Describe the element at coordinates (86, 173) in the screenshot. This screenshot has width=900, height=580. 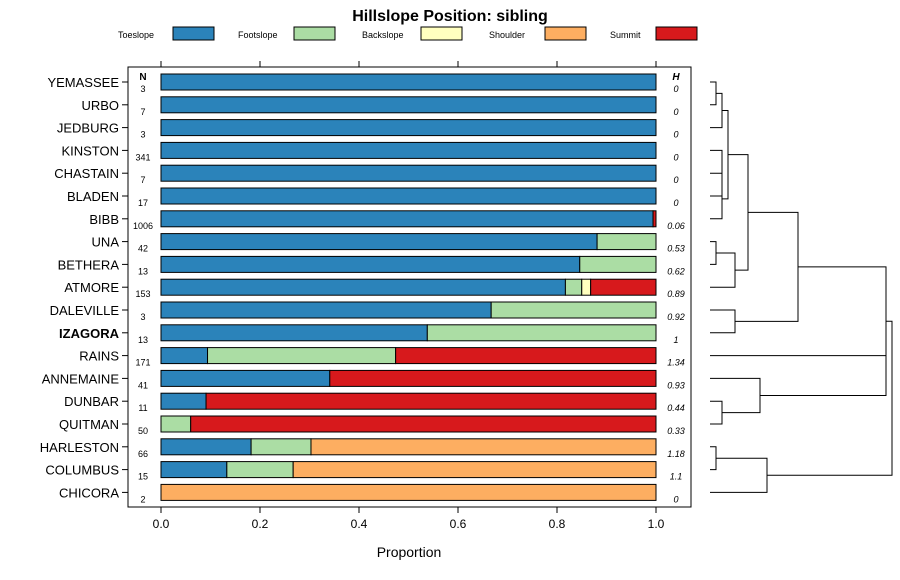
I see `category-label-chastain: CHASTAIN` at that location.